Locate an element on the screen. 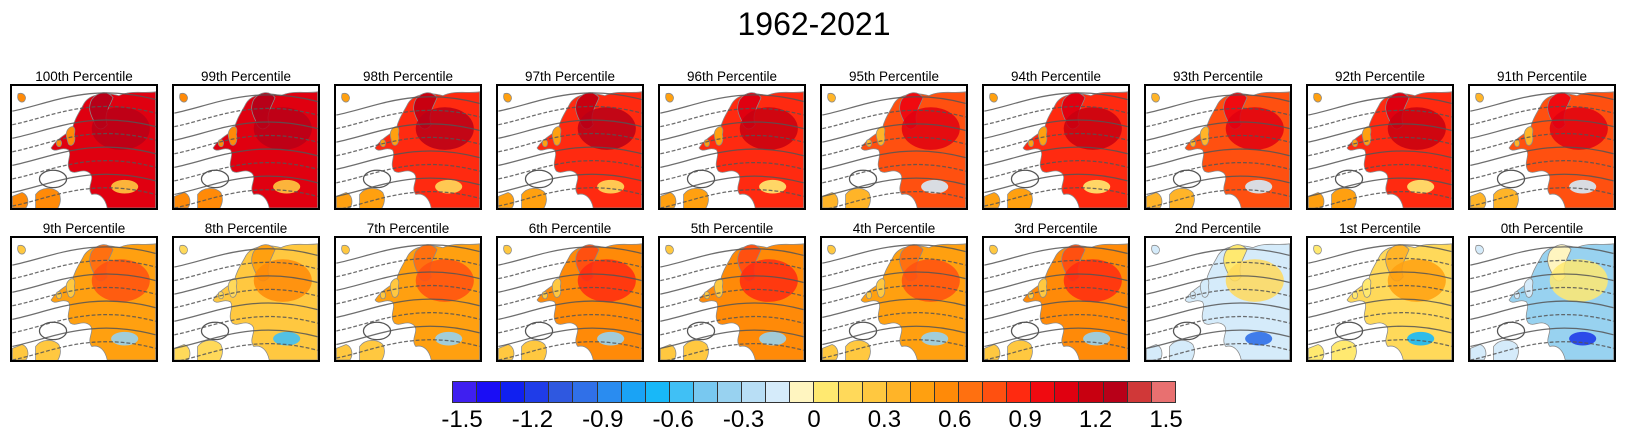 This screenshot has width=1628, height=438. panel-title: 8th Percentile is located at coordinates (246, 228).